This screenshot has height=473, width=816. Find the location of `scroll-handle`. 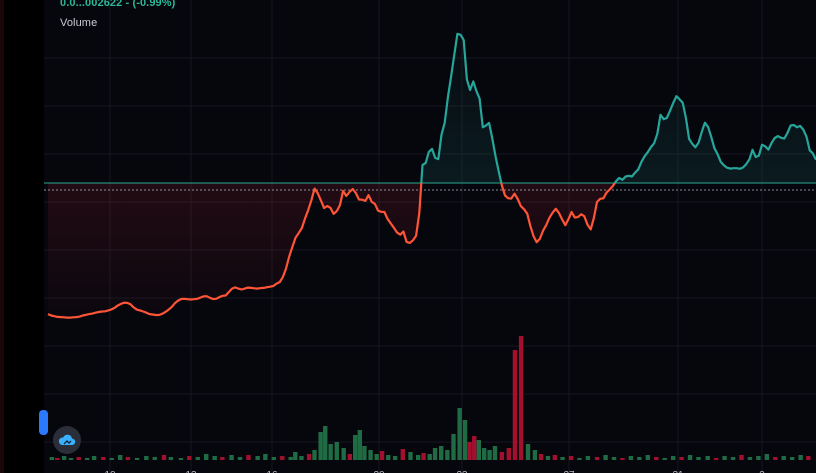

scroll-handle is located at coordinates (43, 422).